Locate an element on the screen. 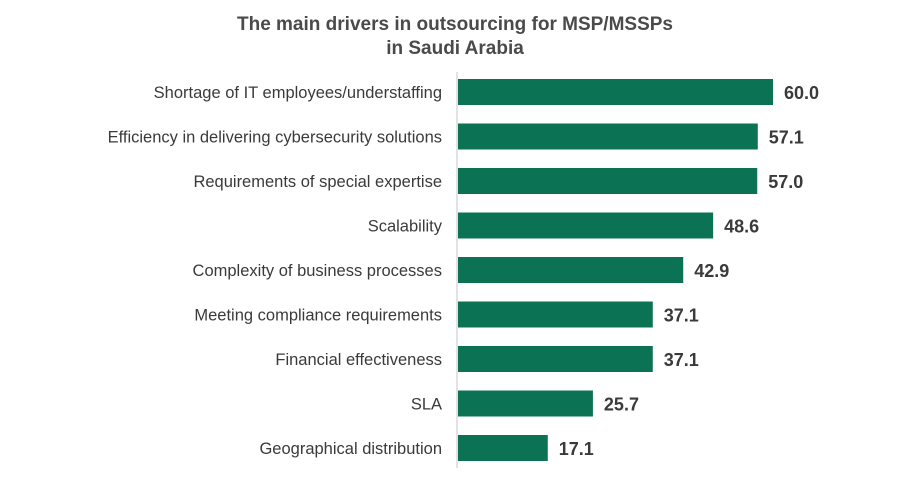  category-label: Geographical distribution is located at coordinates (350, 449).